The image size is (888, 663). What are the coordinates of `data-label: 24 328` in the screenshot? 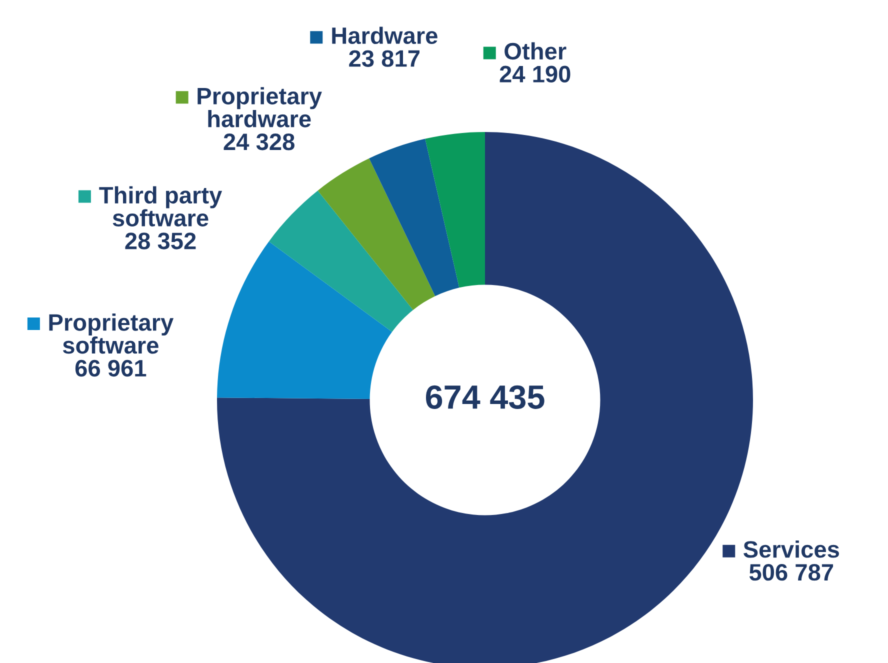 It's located at (259, 141).